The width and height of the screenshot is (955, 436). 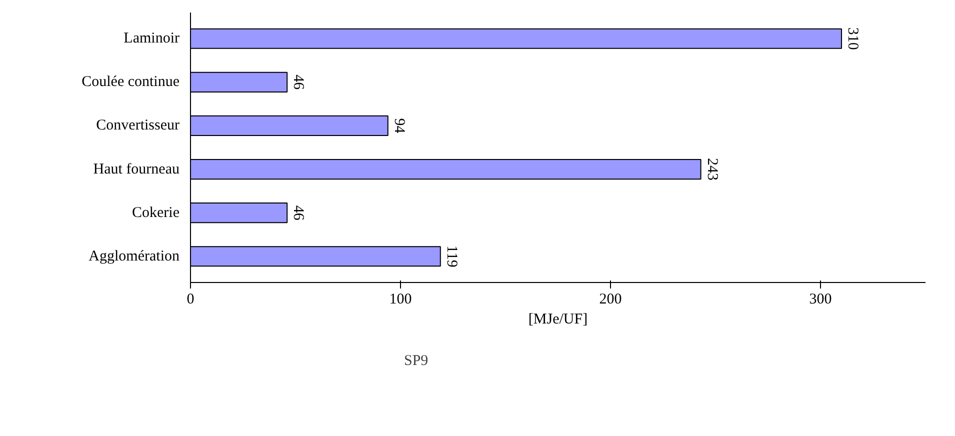 What do you see at coordinates (138, 126) in the screenshot?
I see `y-tick-label: Convertisseur` at bounding box center [138, 126].